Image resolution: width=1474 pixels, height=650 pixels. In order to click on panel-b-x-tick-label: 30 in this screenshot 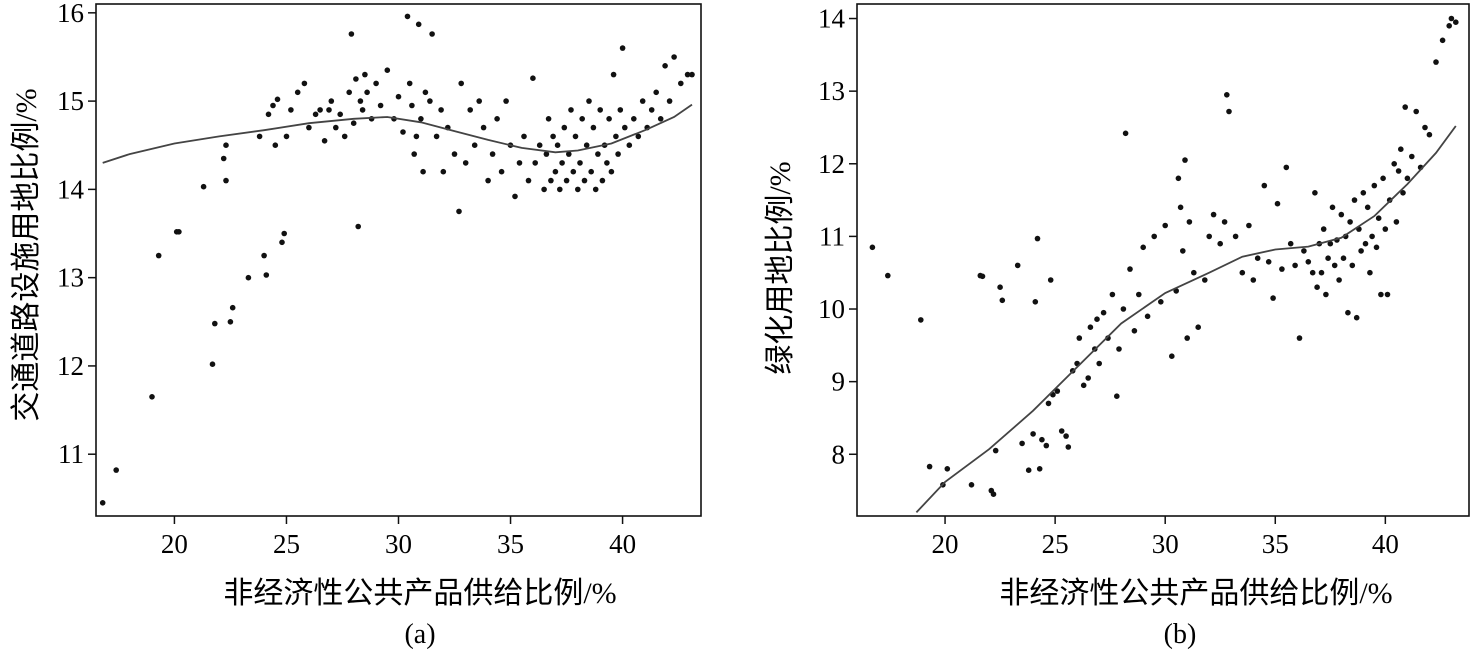, I will do `click(1165, 544)`.